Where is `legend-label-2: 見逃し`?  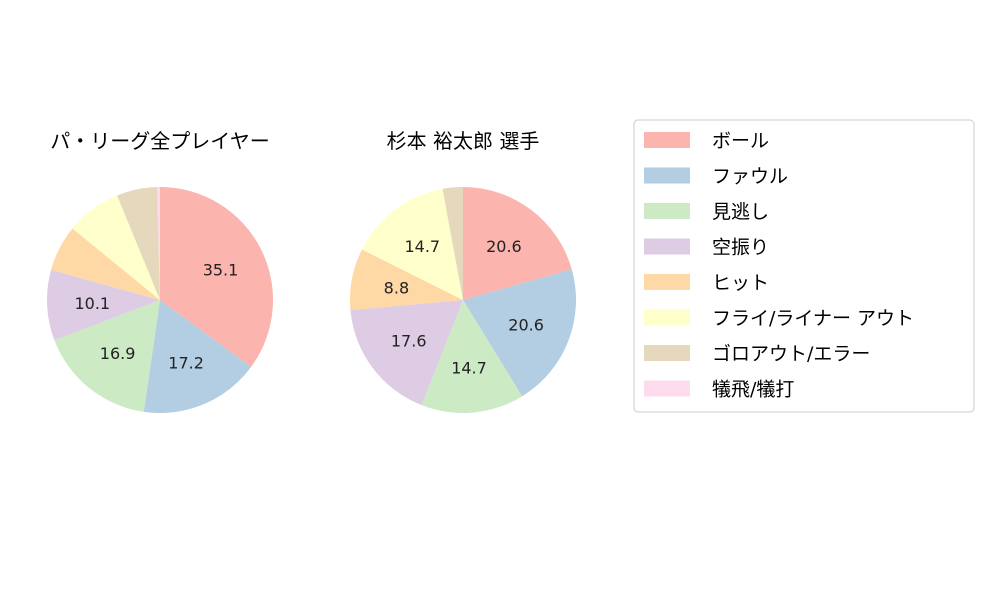
legend-label-2: 見逃し is located at coordinates (740, 212).